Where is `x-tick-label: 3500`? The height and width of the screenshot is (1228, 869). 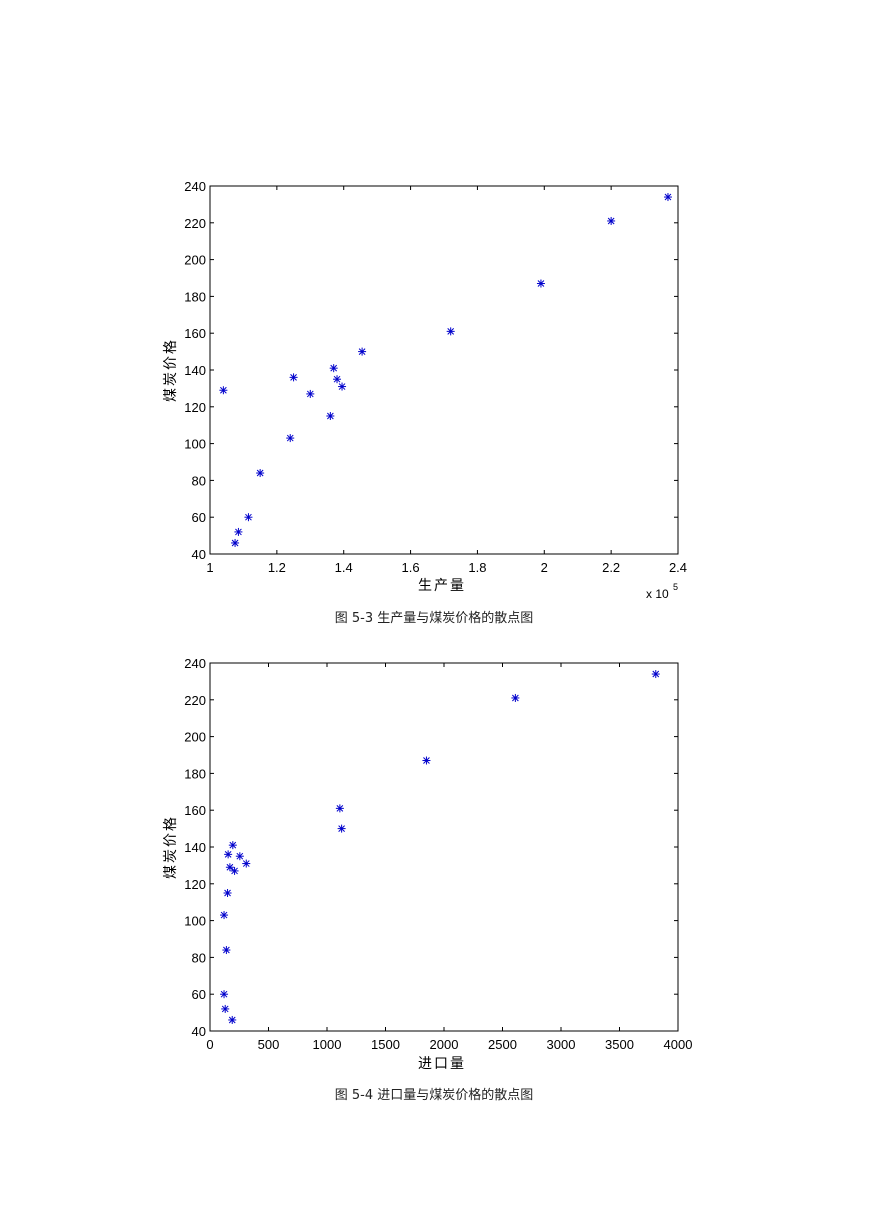
x-tick-label: 3500 is located at coordinates (619, 1044).